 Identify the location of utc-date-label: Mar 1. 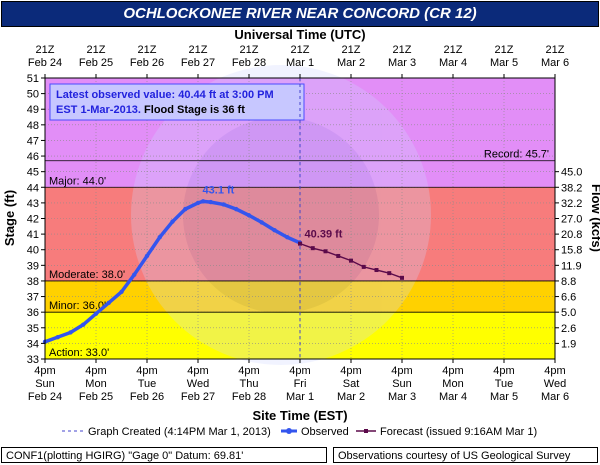
(300, 63).